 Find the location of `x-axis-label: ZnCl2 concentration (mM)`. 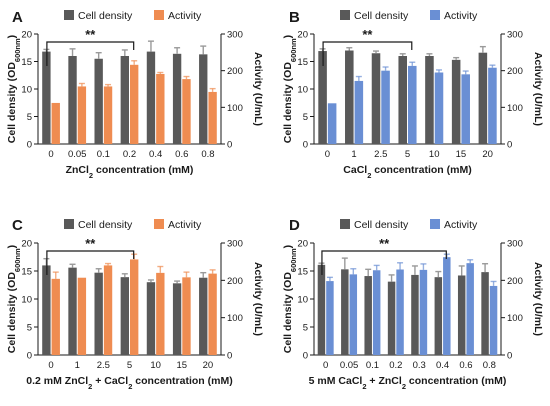

x-axis-label: ZnCl2 concentration (mM) is located at coordinates (130, 172).